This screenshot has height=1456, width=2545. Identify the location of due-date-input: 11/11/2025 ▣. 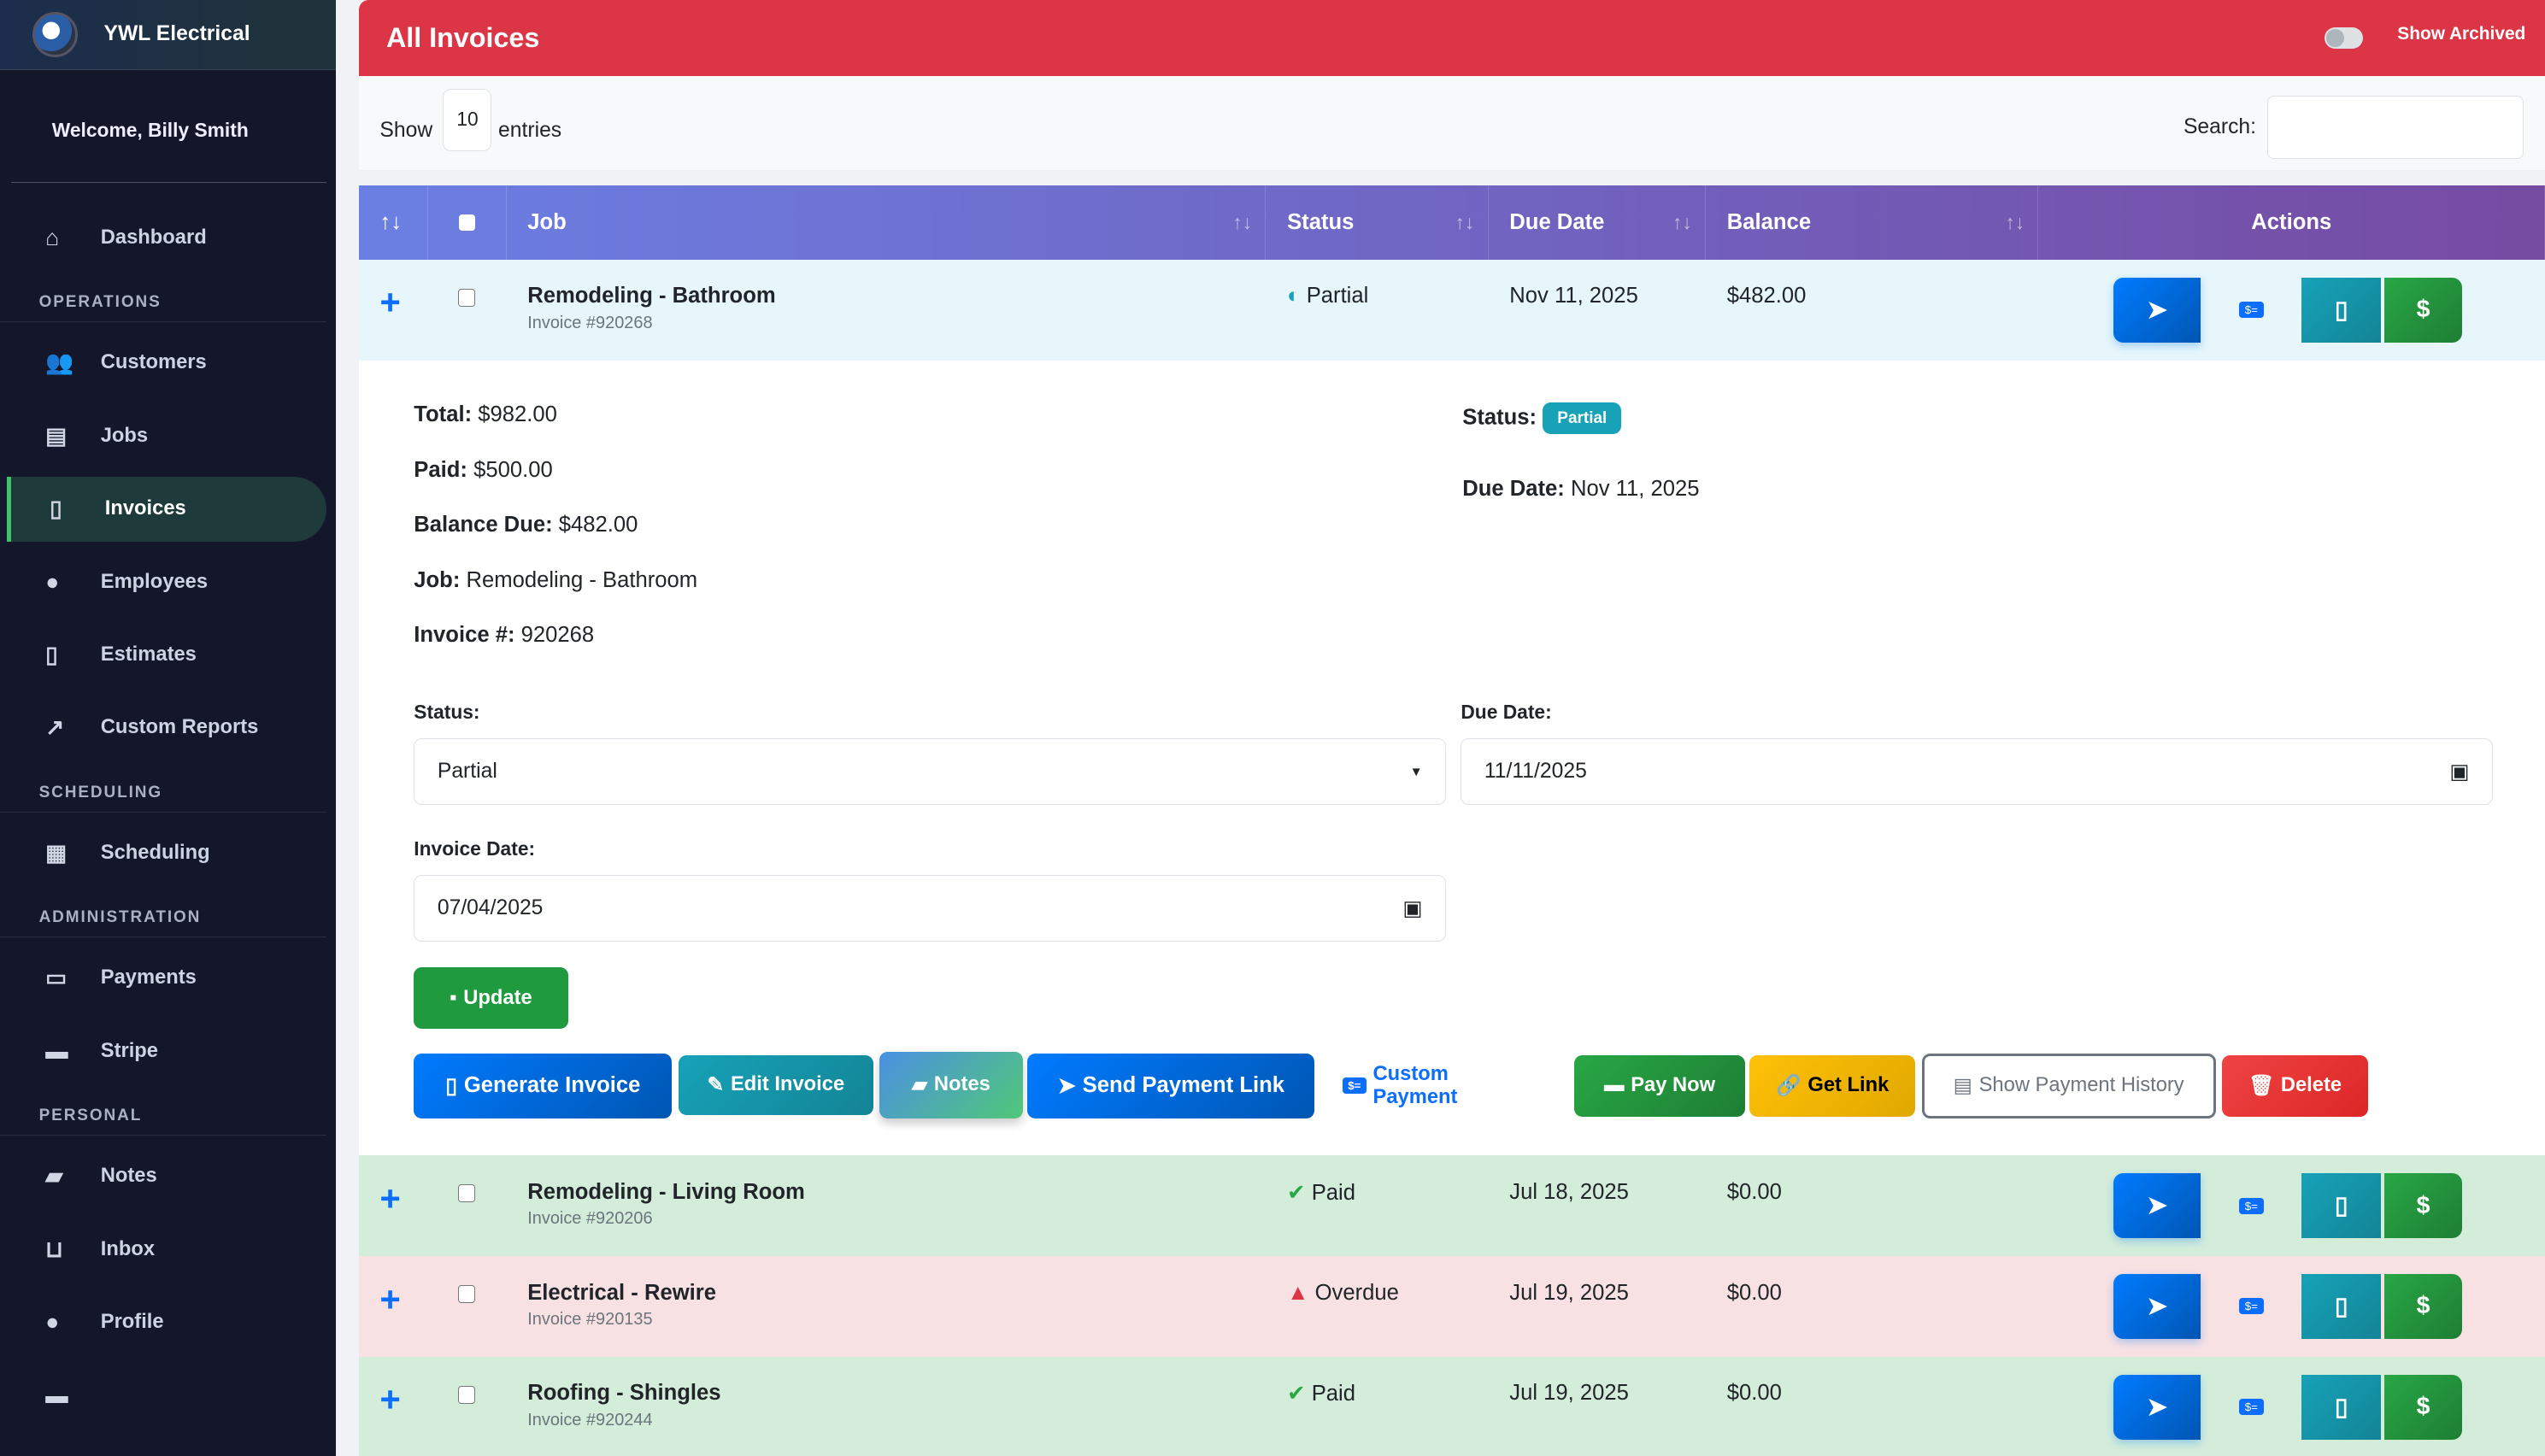
(1978, 772).